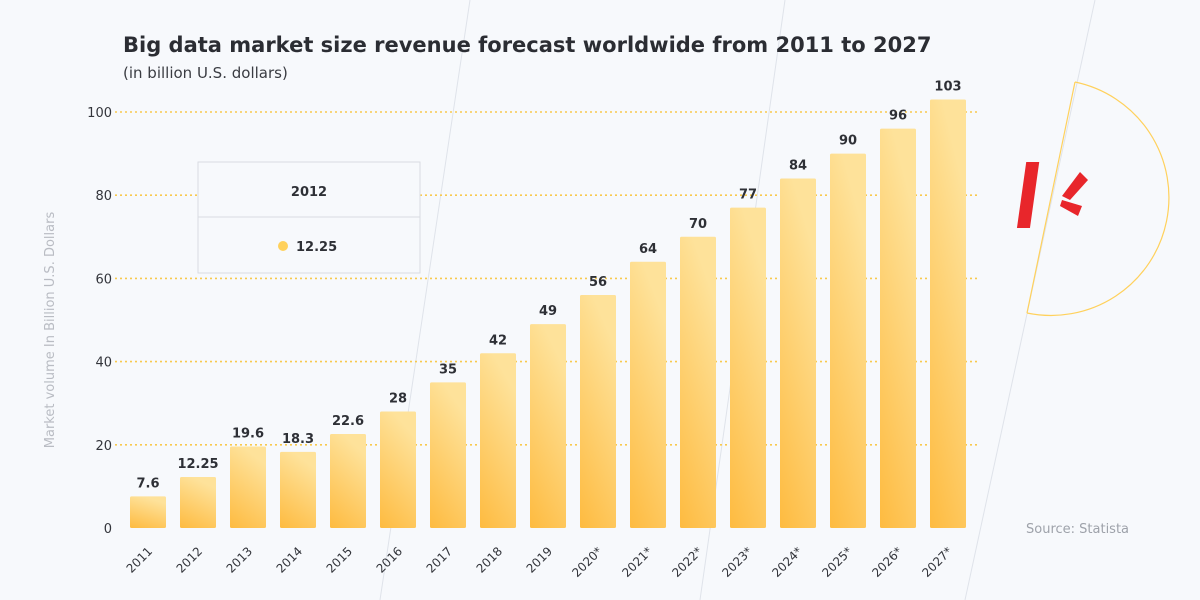 The height and width of the screenshot is (600, 1200). Describe the element at coordinates (548, 426) in the screenshot. I see `bar-2019` at that location.